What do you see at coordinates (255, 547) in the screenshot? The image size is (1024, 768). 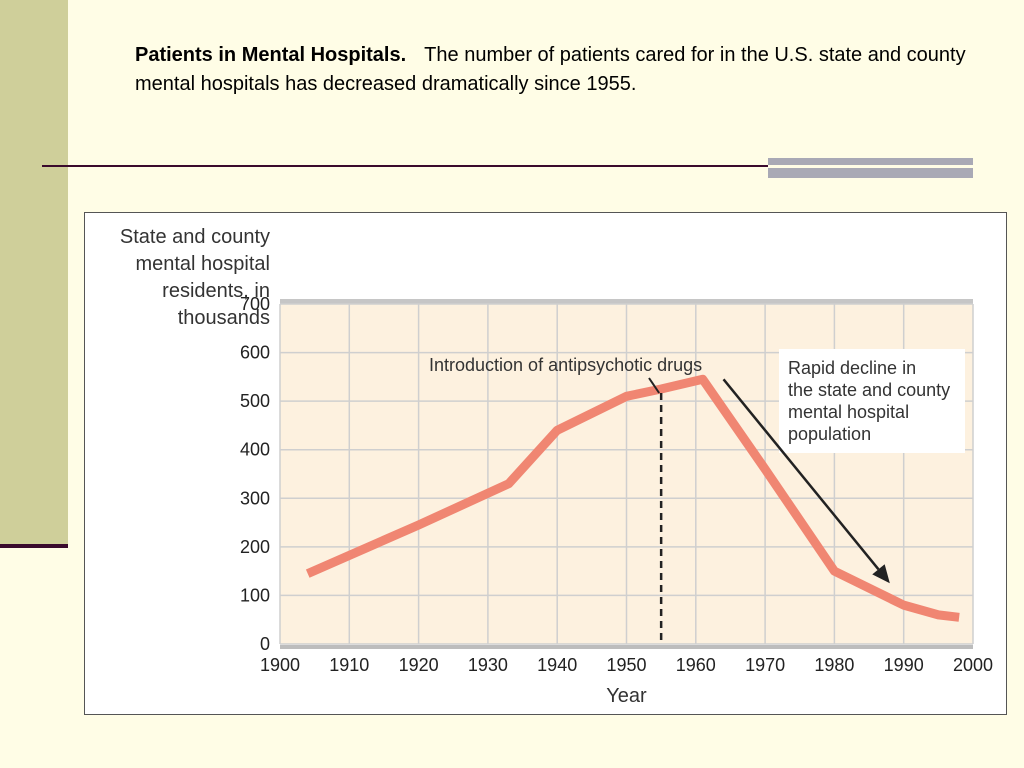 I see `y-tick-label: 200` at bounding box center [255, 547].